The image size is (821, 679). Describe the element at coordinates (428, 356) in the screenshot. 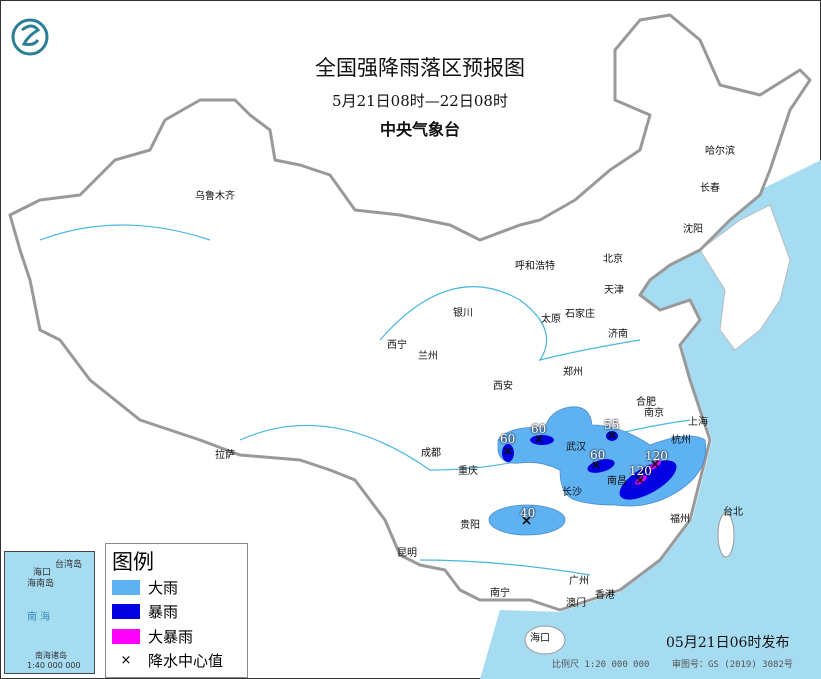

I see `city-label: 兰州` at that location.